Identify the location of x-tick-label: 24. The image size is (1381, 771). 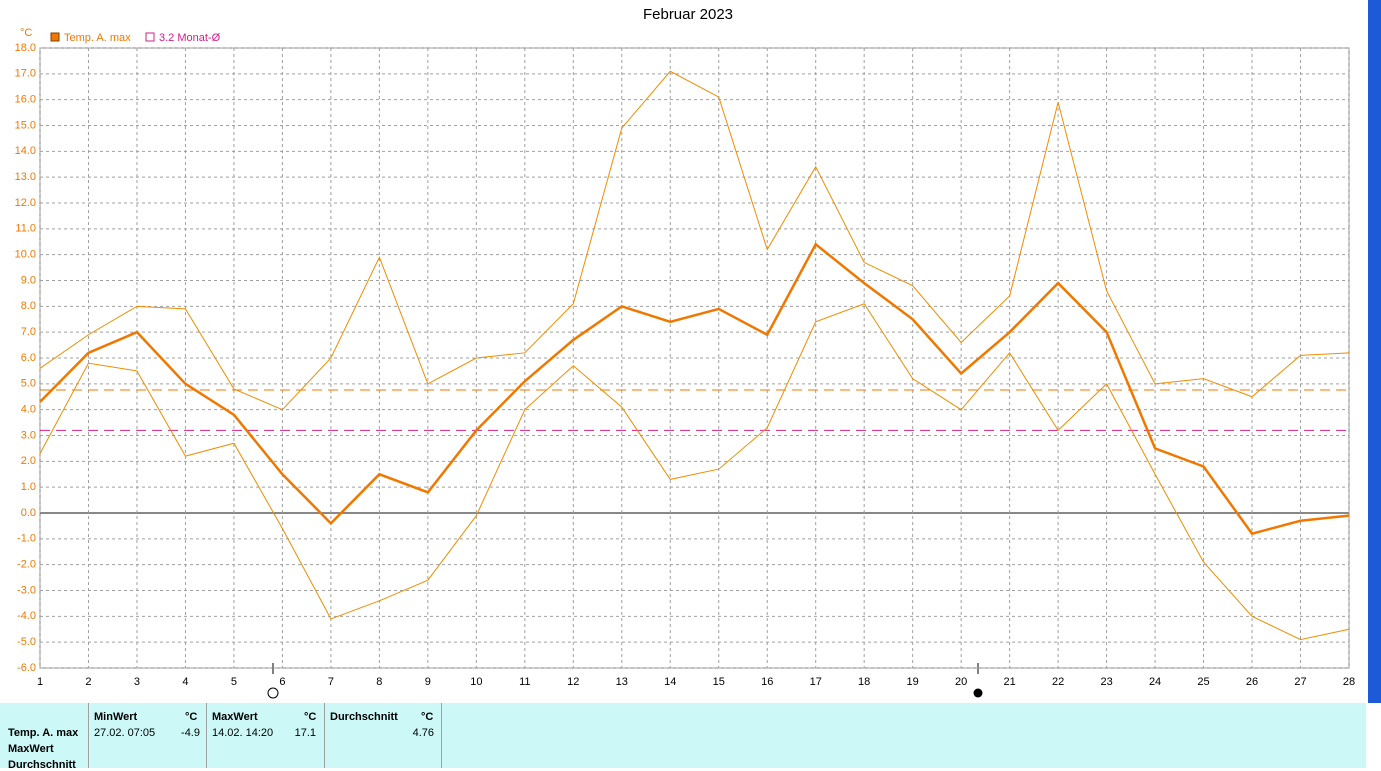
(1155, 682).